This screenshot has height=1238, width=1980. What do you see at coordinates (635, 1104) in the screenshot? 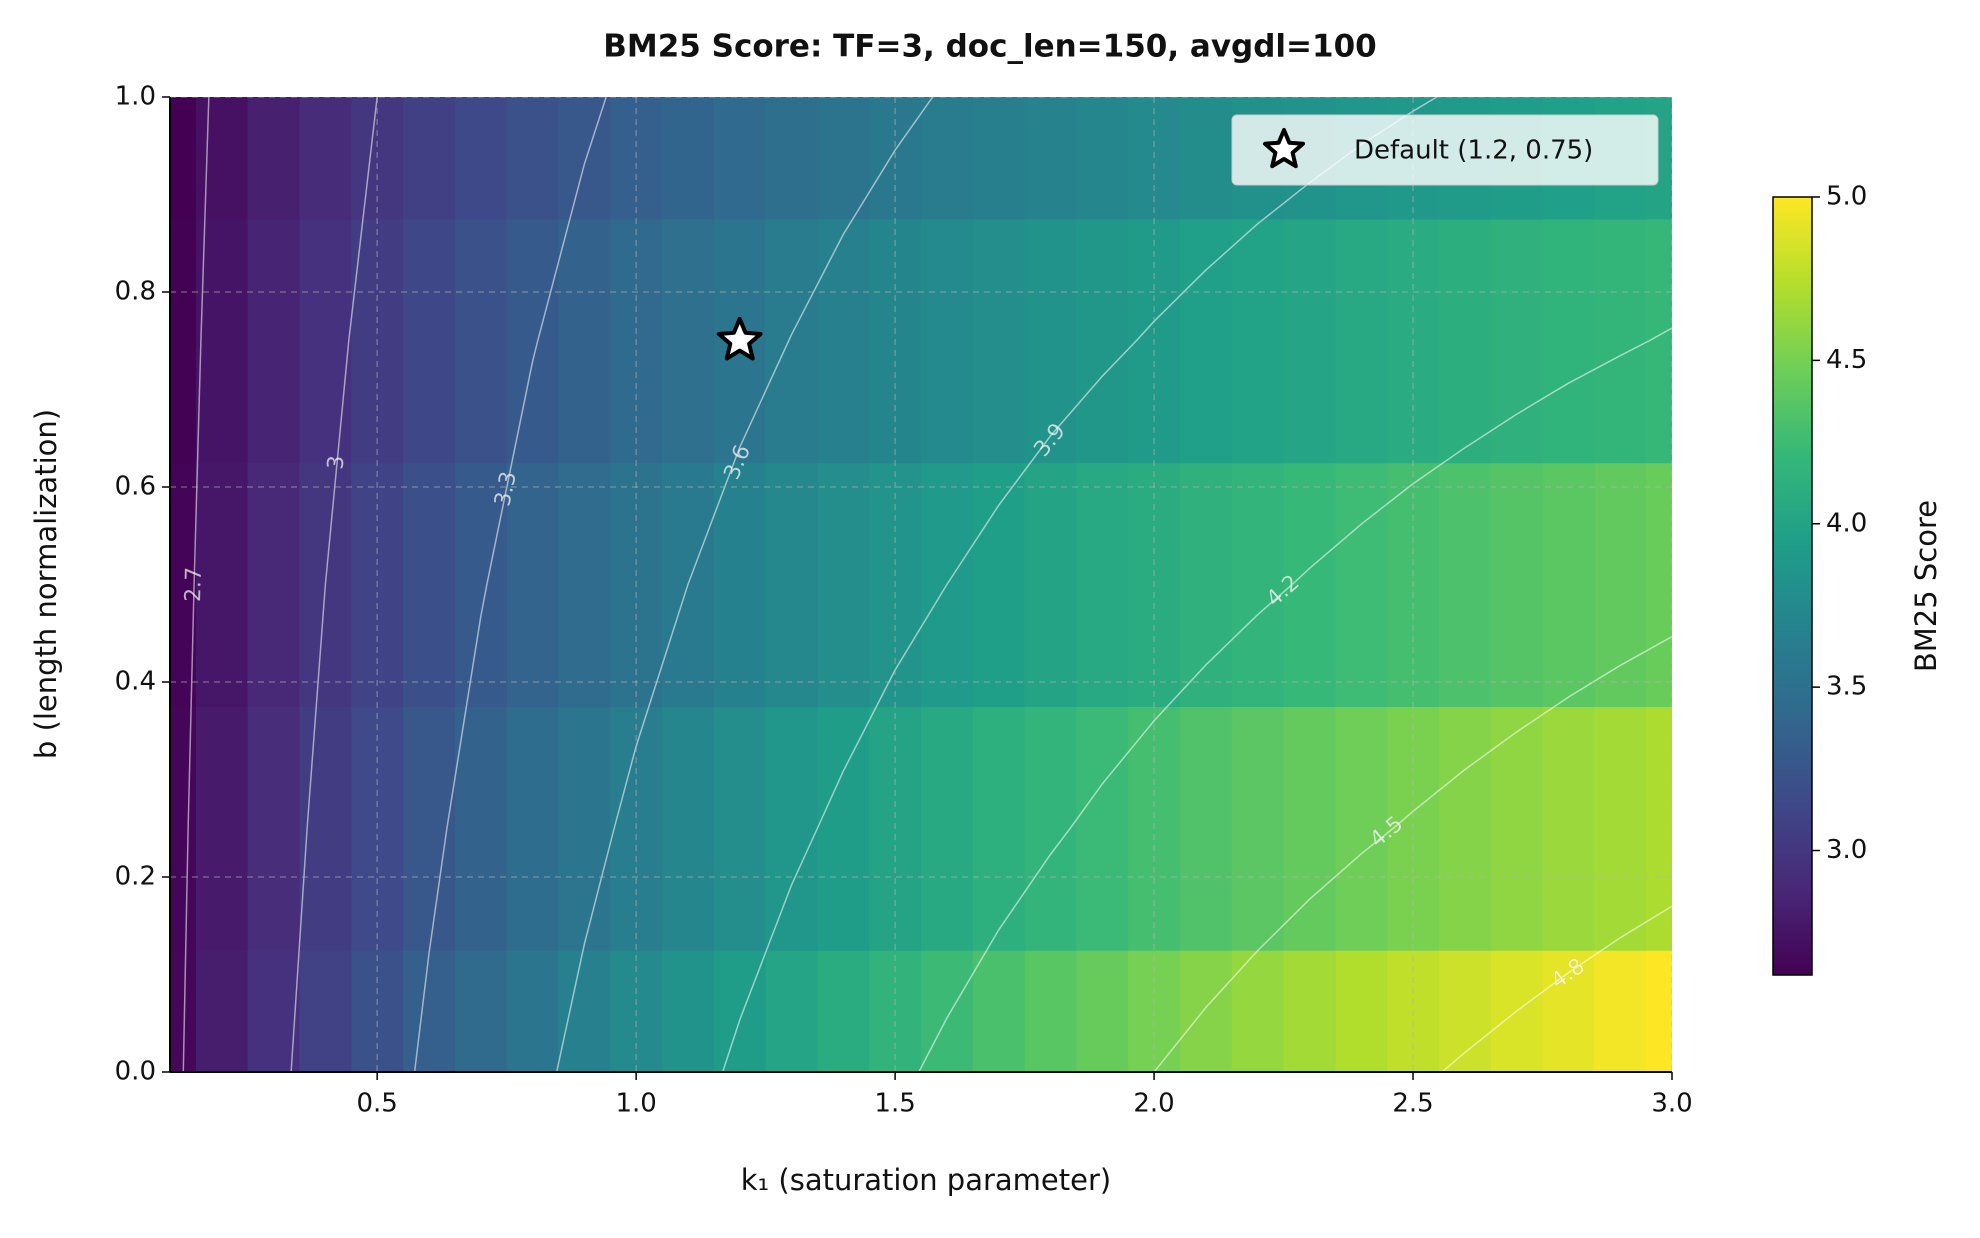
I see `x-tick-label: 1.0` at bounding box center [635, 1104].